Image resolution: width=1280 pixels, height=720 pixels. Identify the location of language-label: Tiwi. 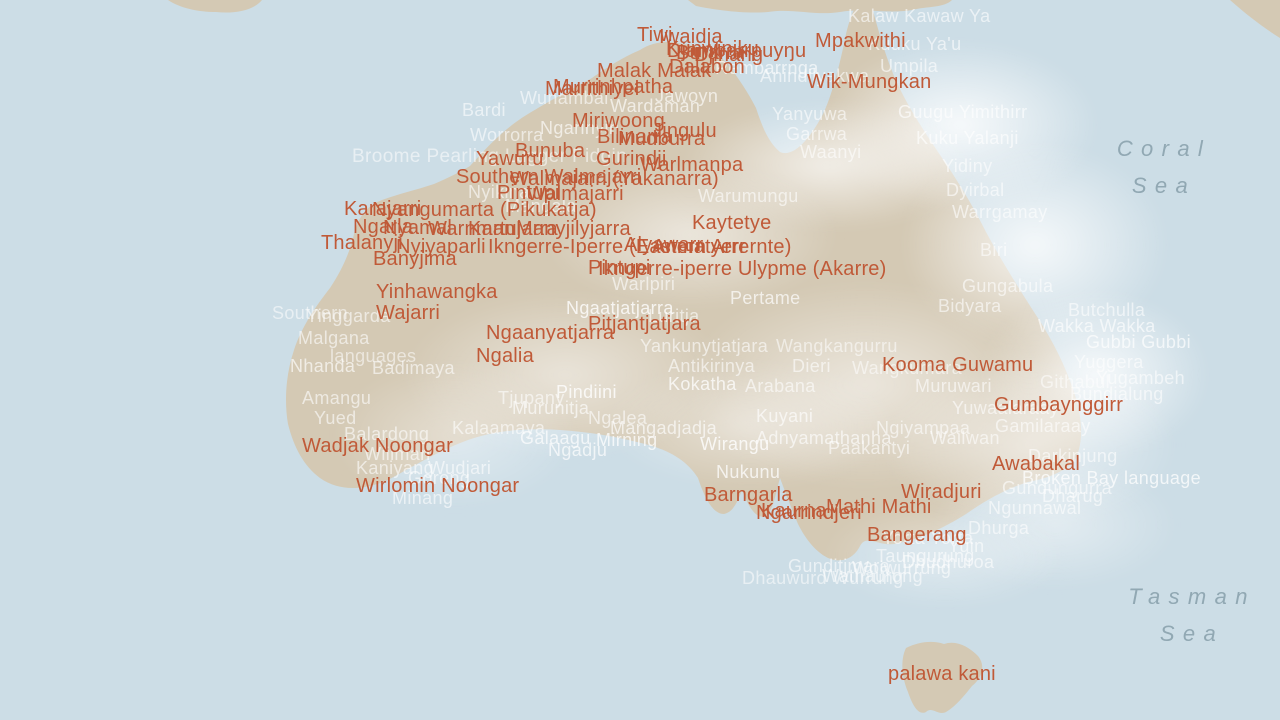
(655, 35).